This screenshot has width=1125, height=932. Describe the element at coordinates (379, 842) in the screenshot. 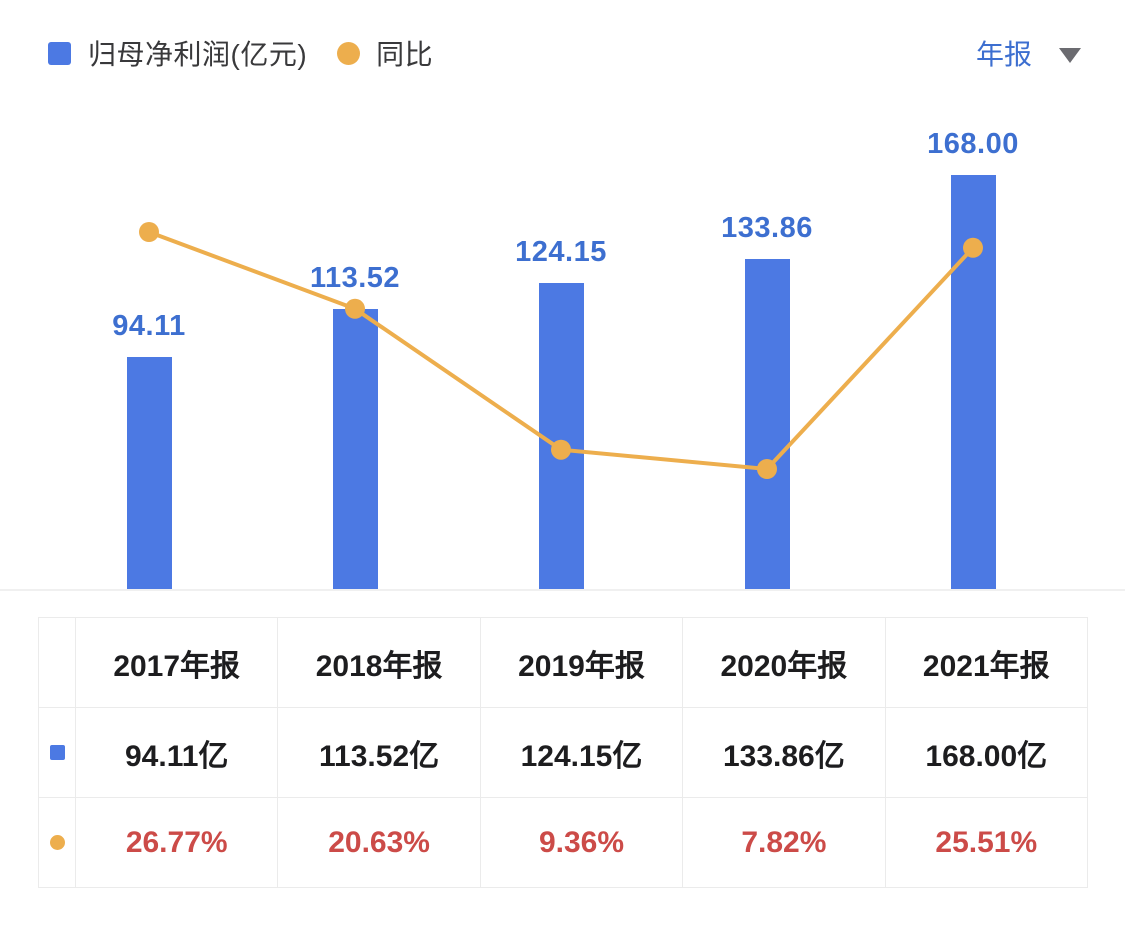

I see `yoy-percent-cell: 20.63%` at that location.